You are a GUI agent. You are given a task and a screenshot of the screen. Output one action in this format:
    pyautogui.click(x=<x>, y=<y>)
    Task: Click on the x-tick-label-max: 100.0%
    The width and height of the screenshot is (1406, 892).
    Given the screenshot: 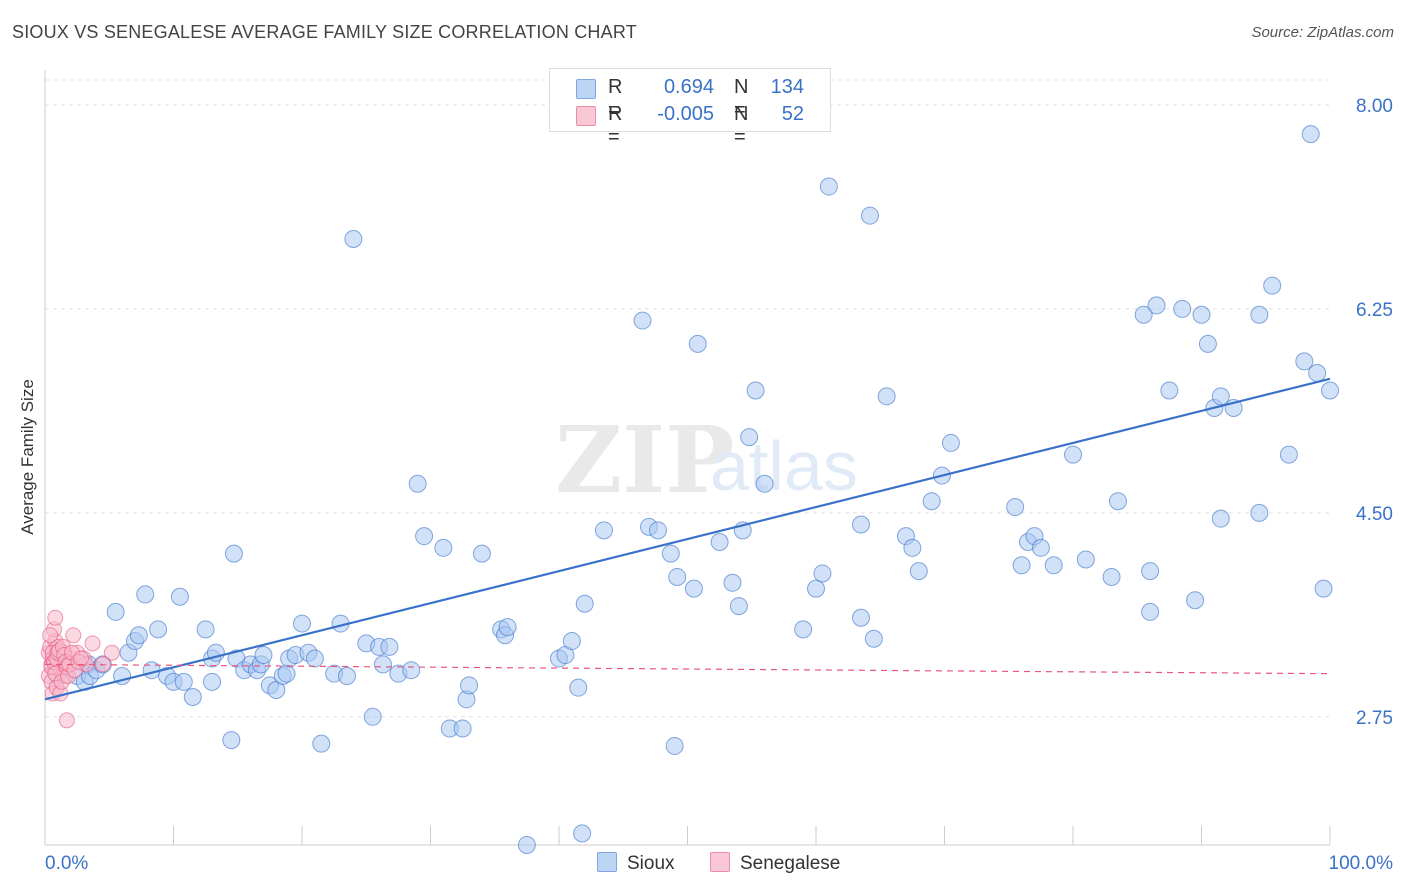 What is the action you would take?
    pyautogui.click(x=1361, y=863)
    